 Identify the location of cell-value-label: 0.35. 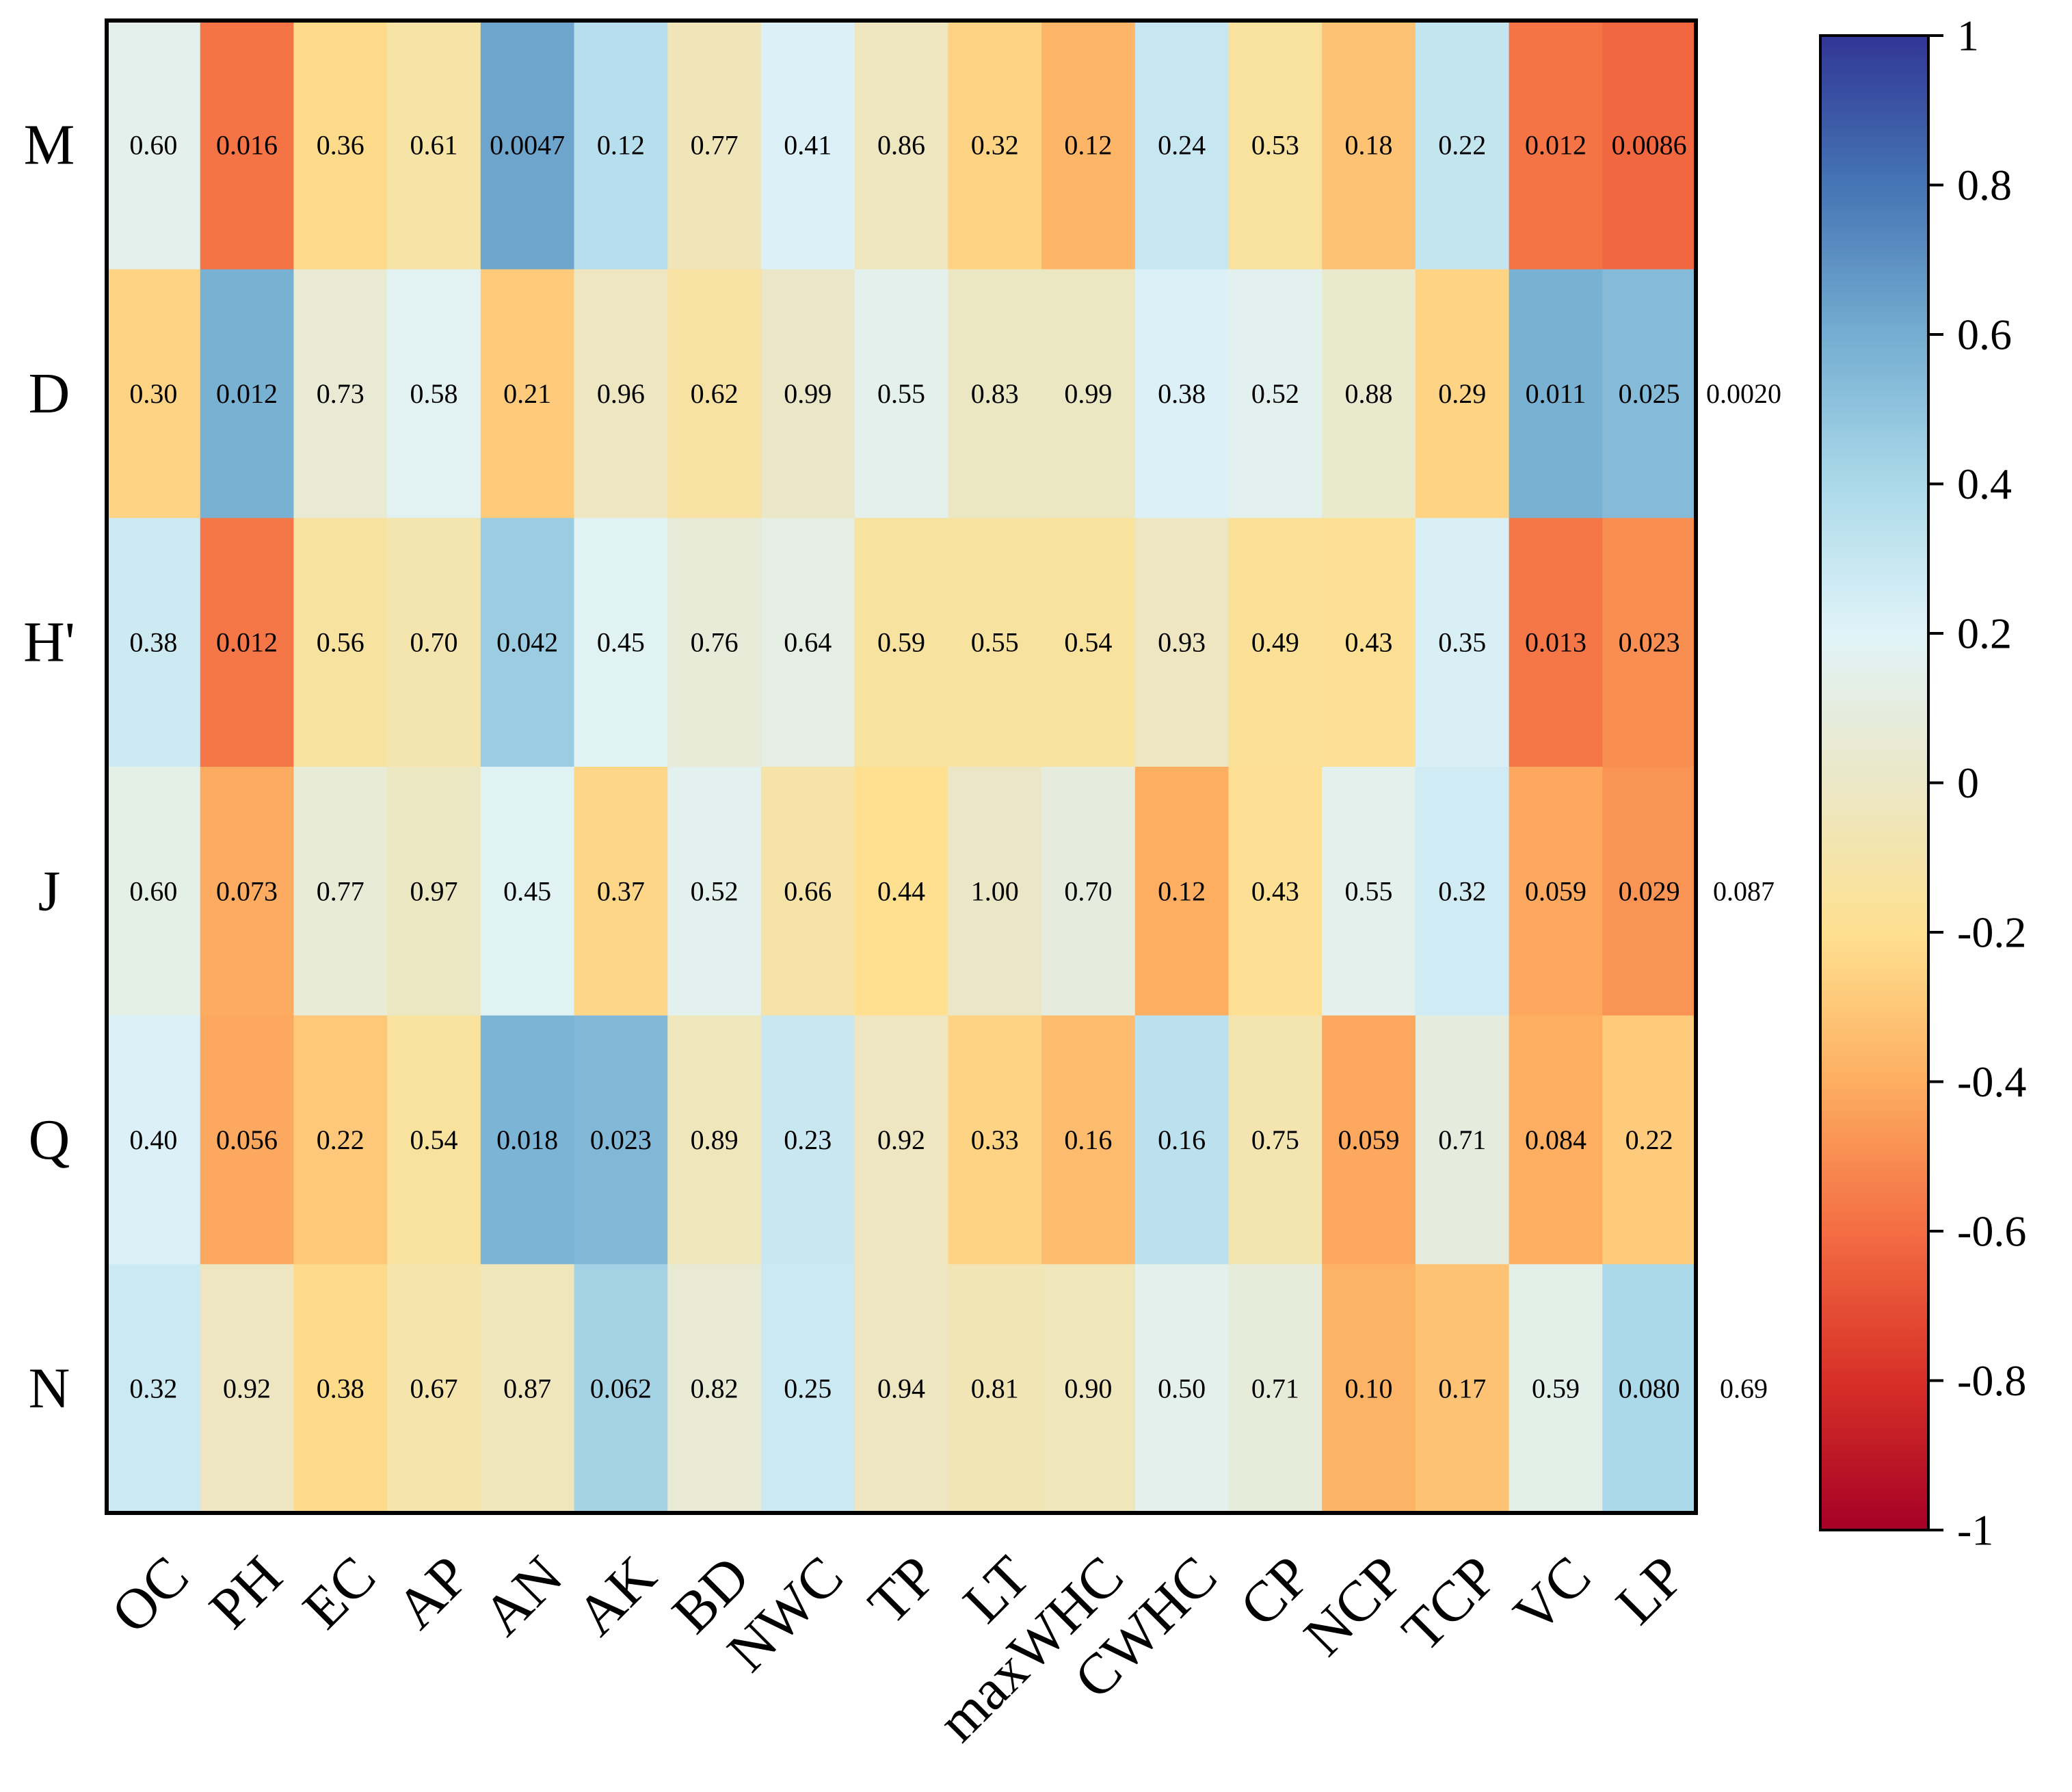
(1462, 642).